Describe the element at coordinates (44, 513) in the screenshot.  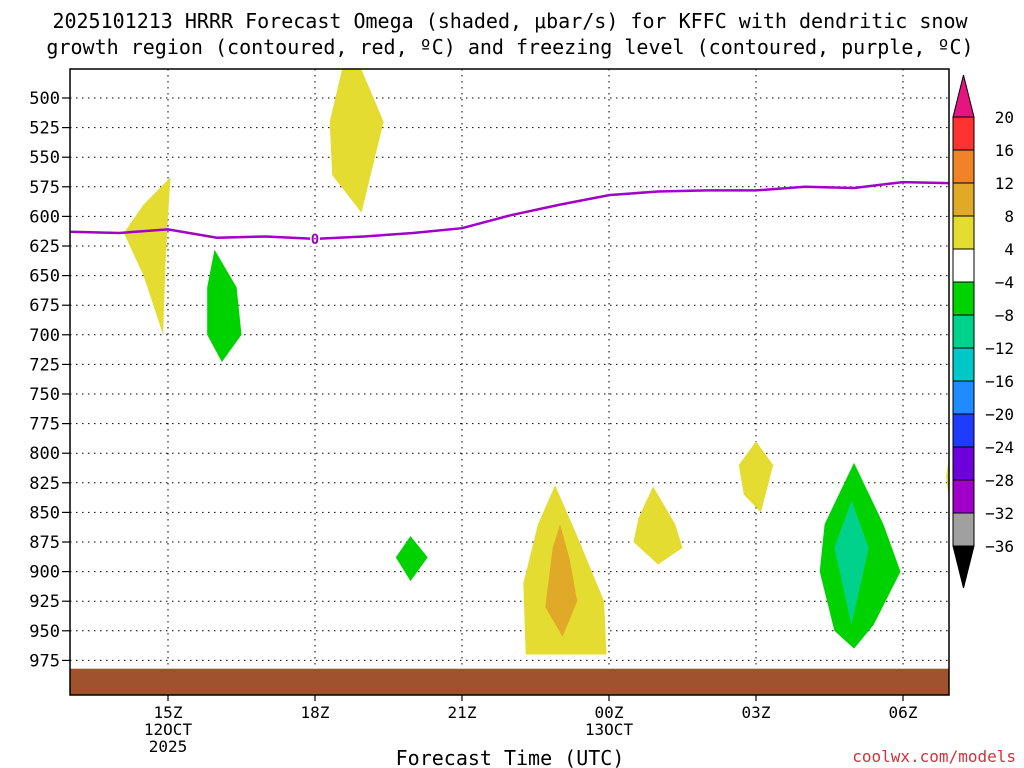
I see `y-tick-label-850: 850` at that location.